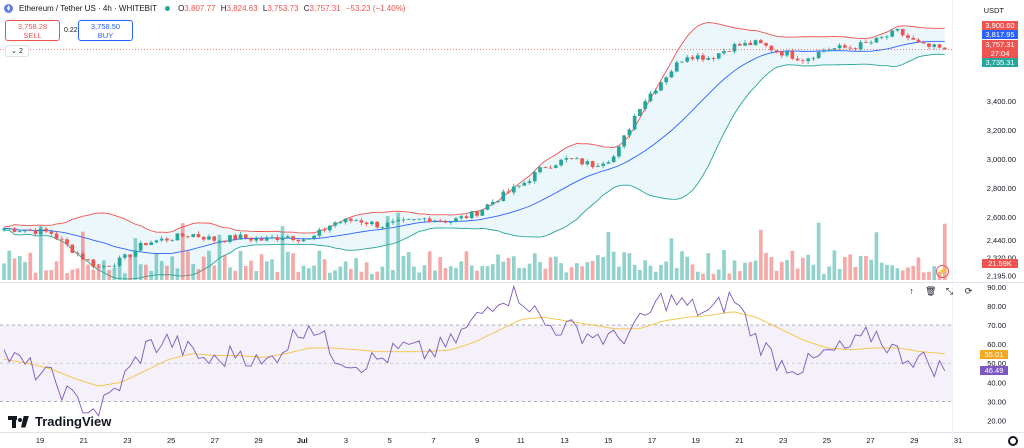 The height and width of the screenshot is (448, 1024). Describe the element at coordinates (564, 440) in the screenshot. I see `time-tick-label: 13` at that location.